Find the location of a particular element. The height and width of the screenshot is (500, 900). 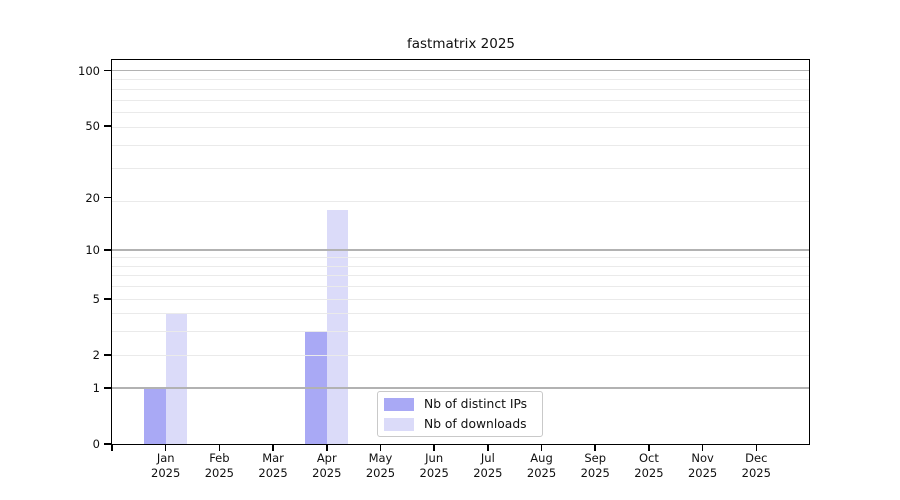

y-axis-tick-label: 5 is located at coordinates (96, 299).